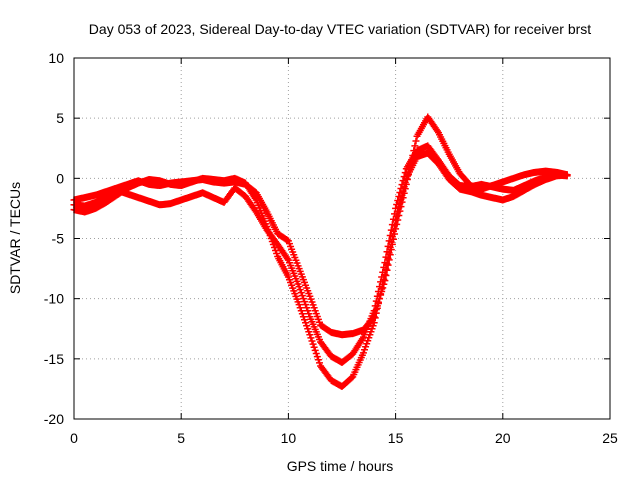 The width and height of the screenshot is (640, 485). I want to click on x-tick-label: 20, so click(503, 438).